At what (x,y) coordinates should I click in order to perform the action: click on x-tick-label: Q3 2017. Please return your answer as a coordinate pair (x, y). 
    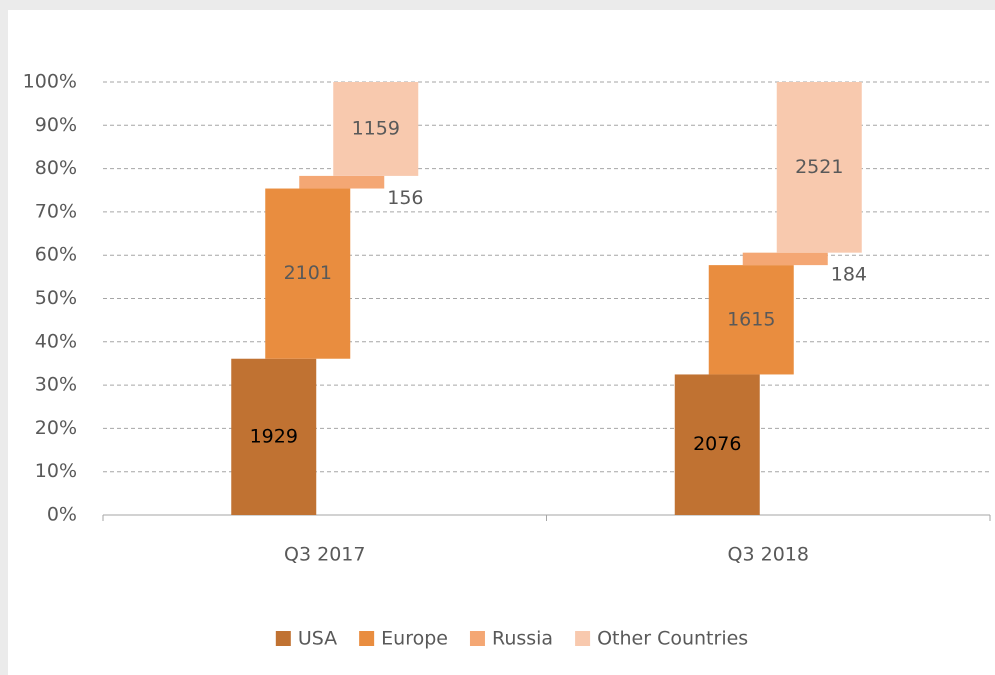
    Looking at the image, I should click on (324, 555).